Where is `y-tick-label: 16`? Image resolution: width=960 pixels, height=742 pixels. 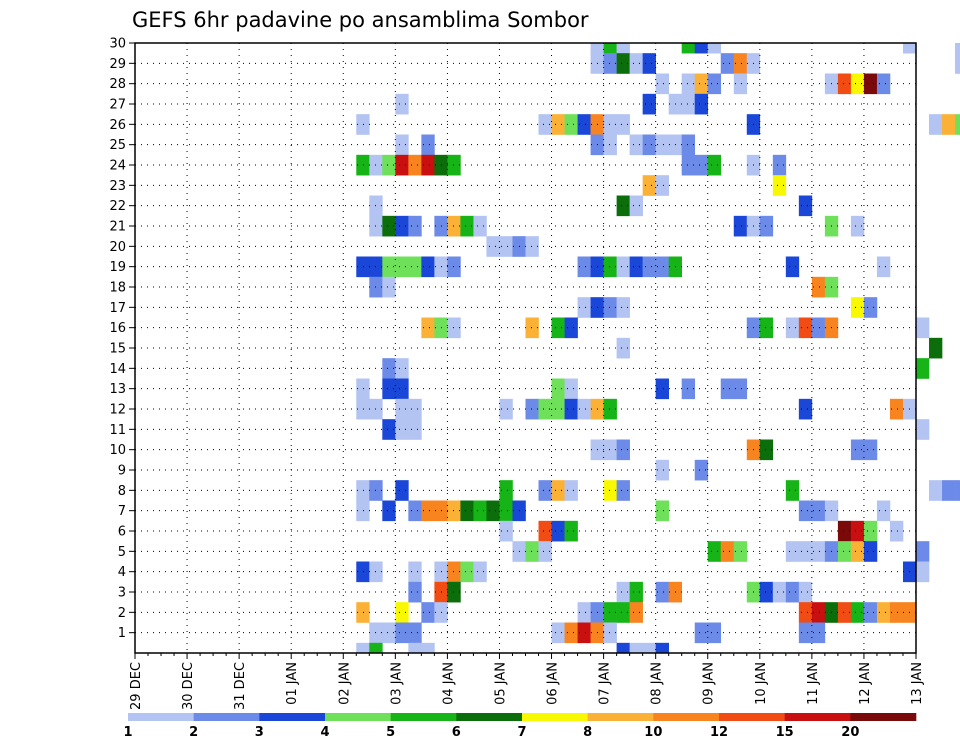
y-tick-label: 16 is located at coordinates (117, 328).